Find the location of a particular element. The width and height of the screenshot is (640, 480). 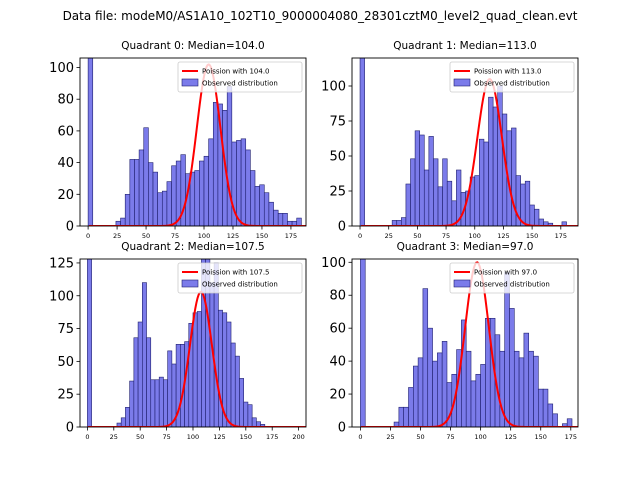

panel-title: Quadrant 0: Median=104.0 is located at coordinates (192, 46).